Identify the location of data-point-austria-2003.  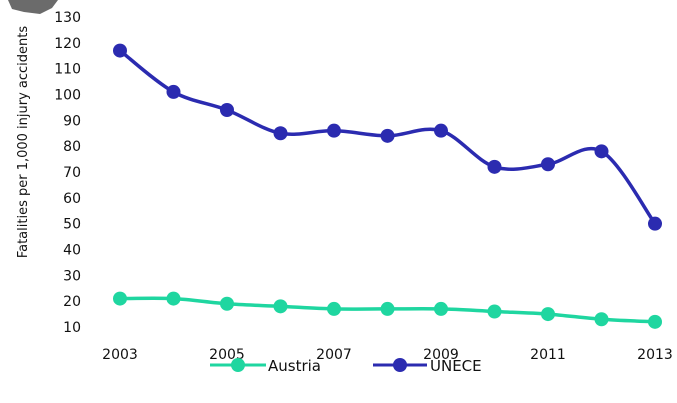
(120, 298).